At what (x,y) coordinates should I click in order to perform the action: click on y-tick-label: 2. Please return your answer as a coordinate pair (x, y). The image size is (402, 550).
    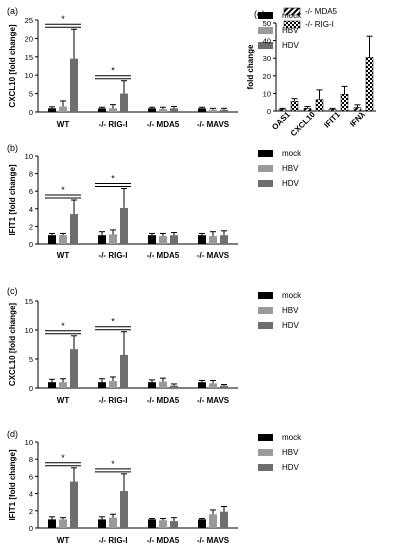
    Looking at the image, I should click on (31, 511).